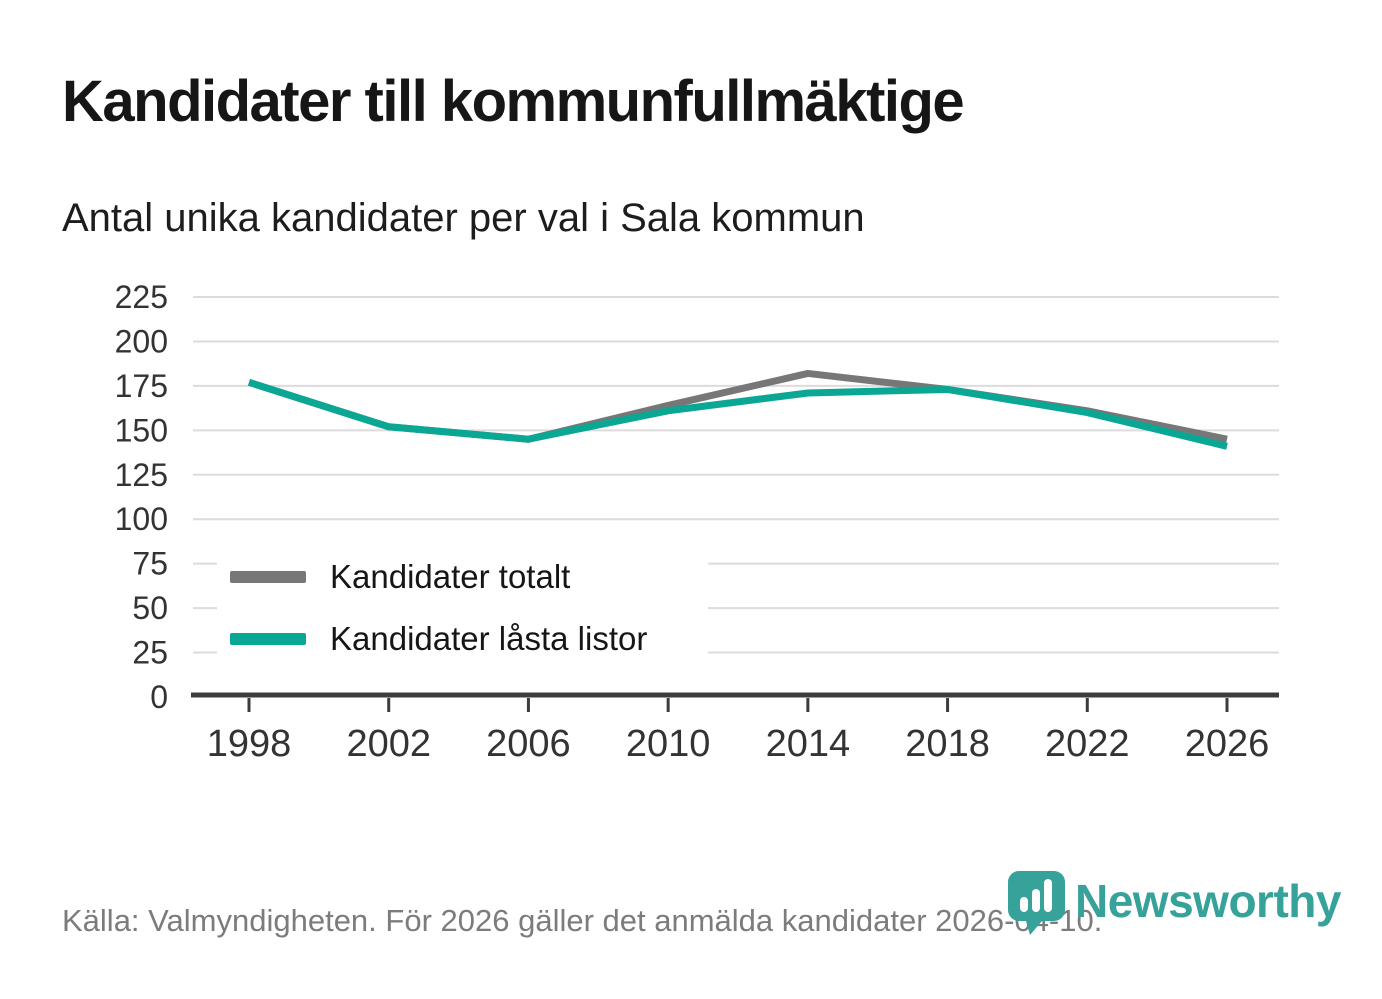  What do you see at coordinates (1208, 901) in the screenshot?
I see `newsworthy-wordmark: Newsworthy` at bounding box center [1208, 901].